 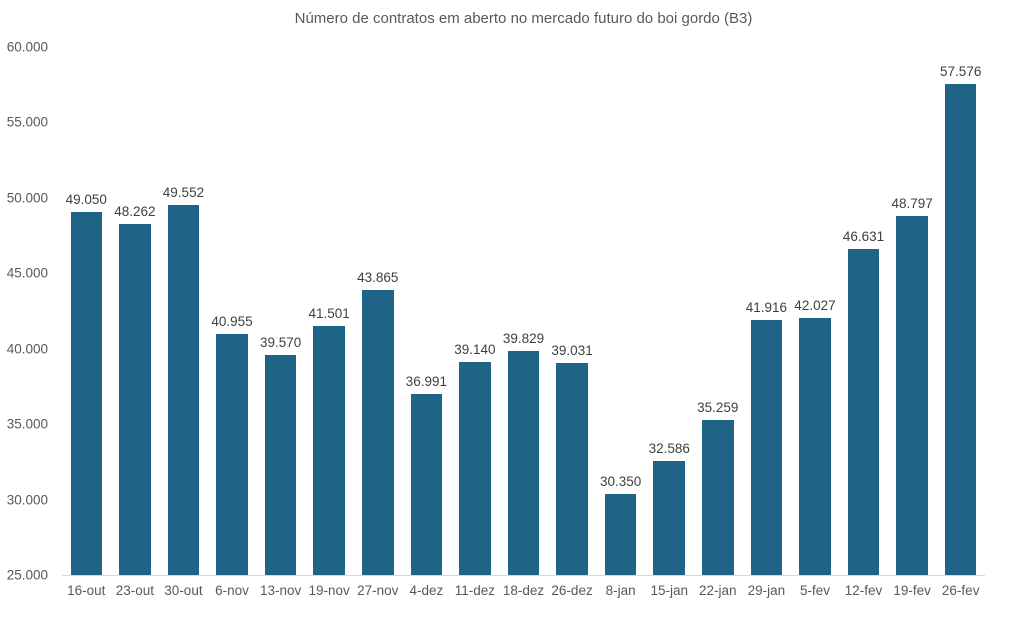 I want to click on bar-value-label: 49.050, so click(x=86, y=200).